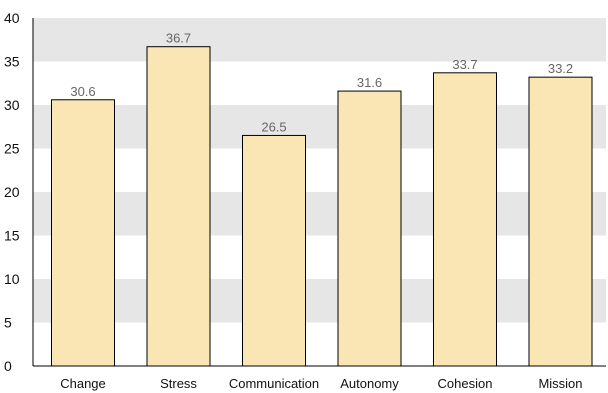  I want to click on bar-value-label: 30.6, so click(82, 91).